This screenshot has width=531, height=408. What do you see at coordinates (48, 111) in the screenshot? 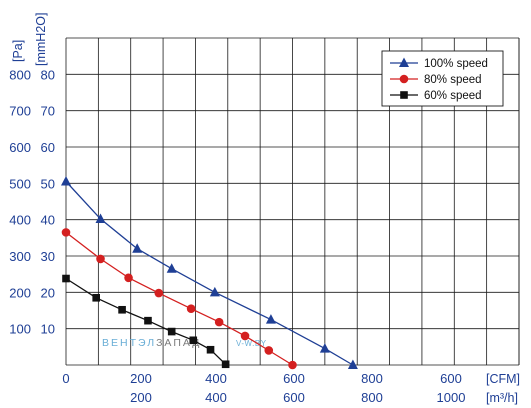
I see `y-tick-label-mmh2o: 70` at bounding box center [48, 111].